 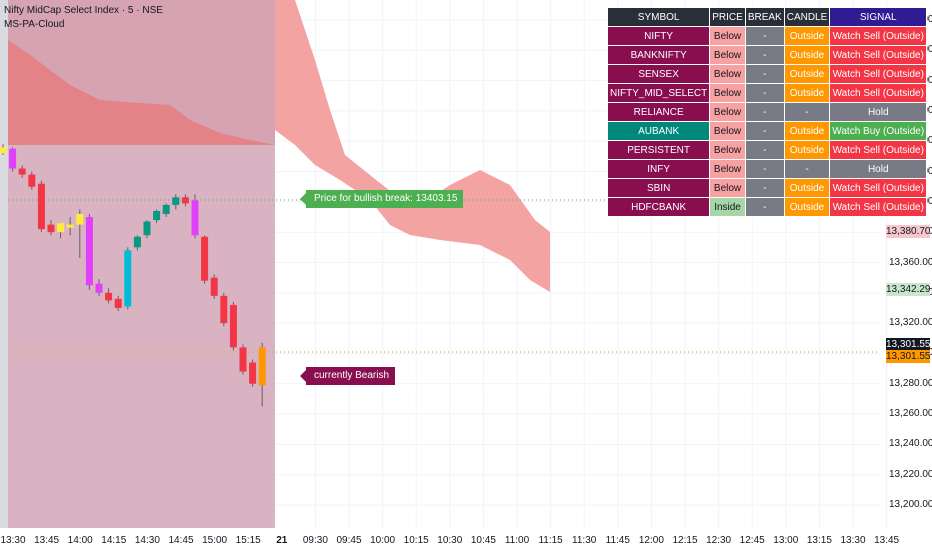 I want to click on x-tick-label: 13:30, so click(x=13, y=540).